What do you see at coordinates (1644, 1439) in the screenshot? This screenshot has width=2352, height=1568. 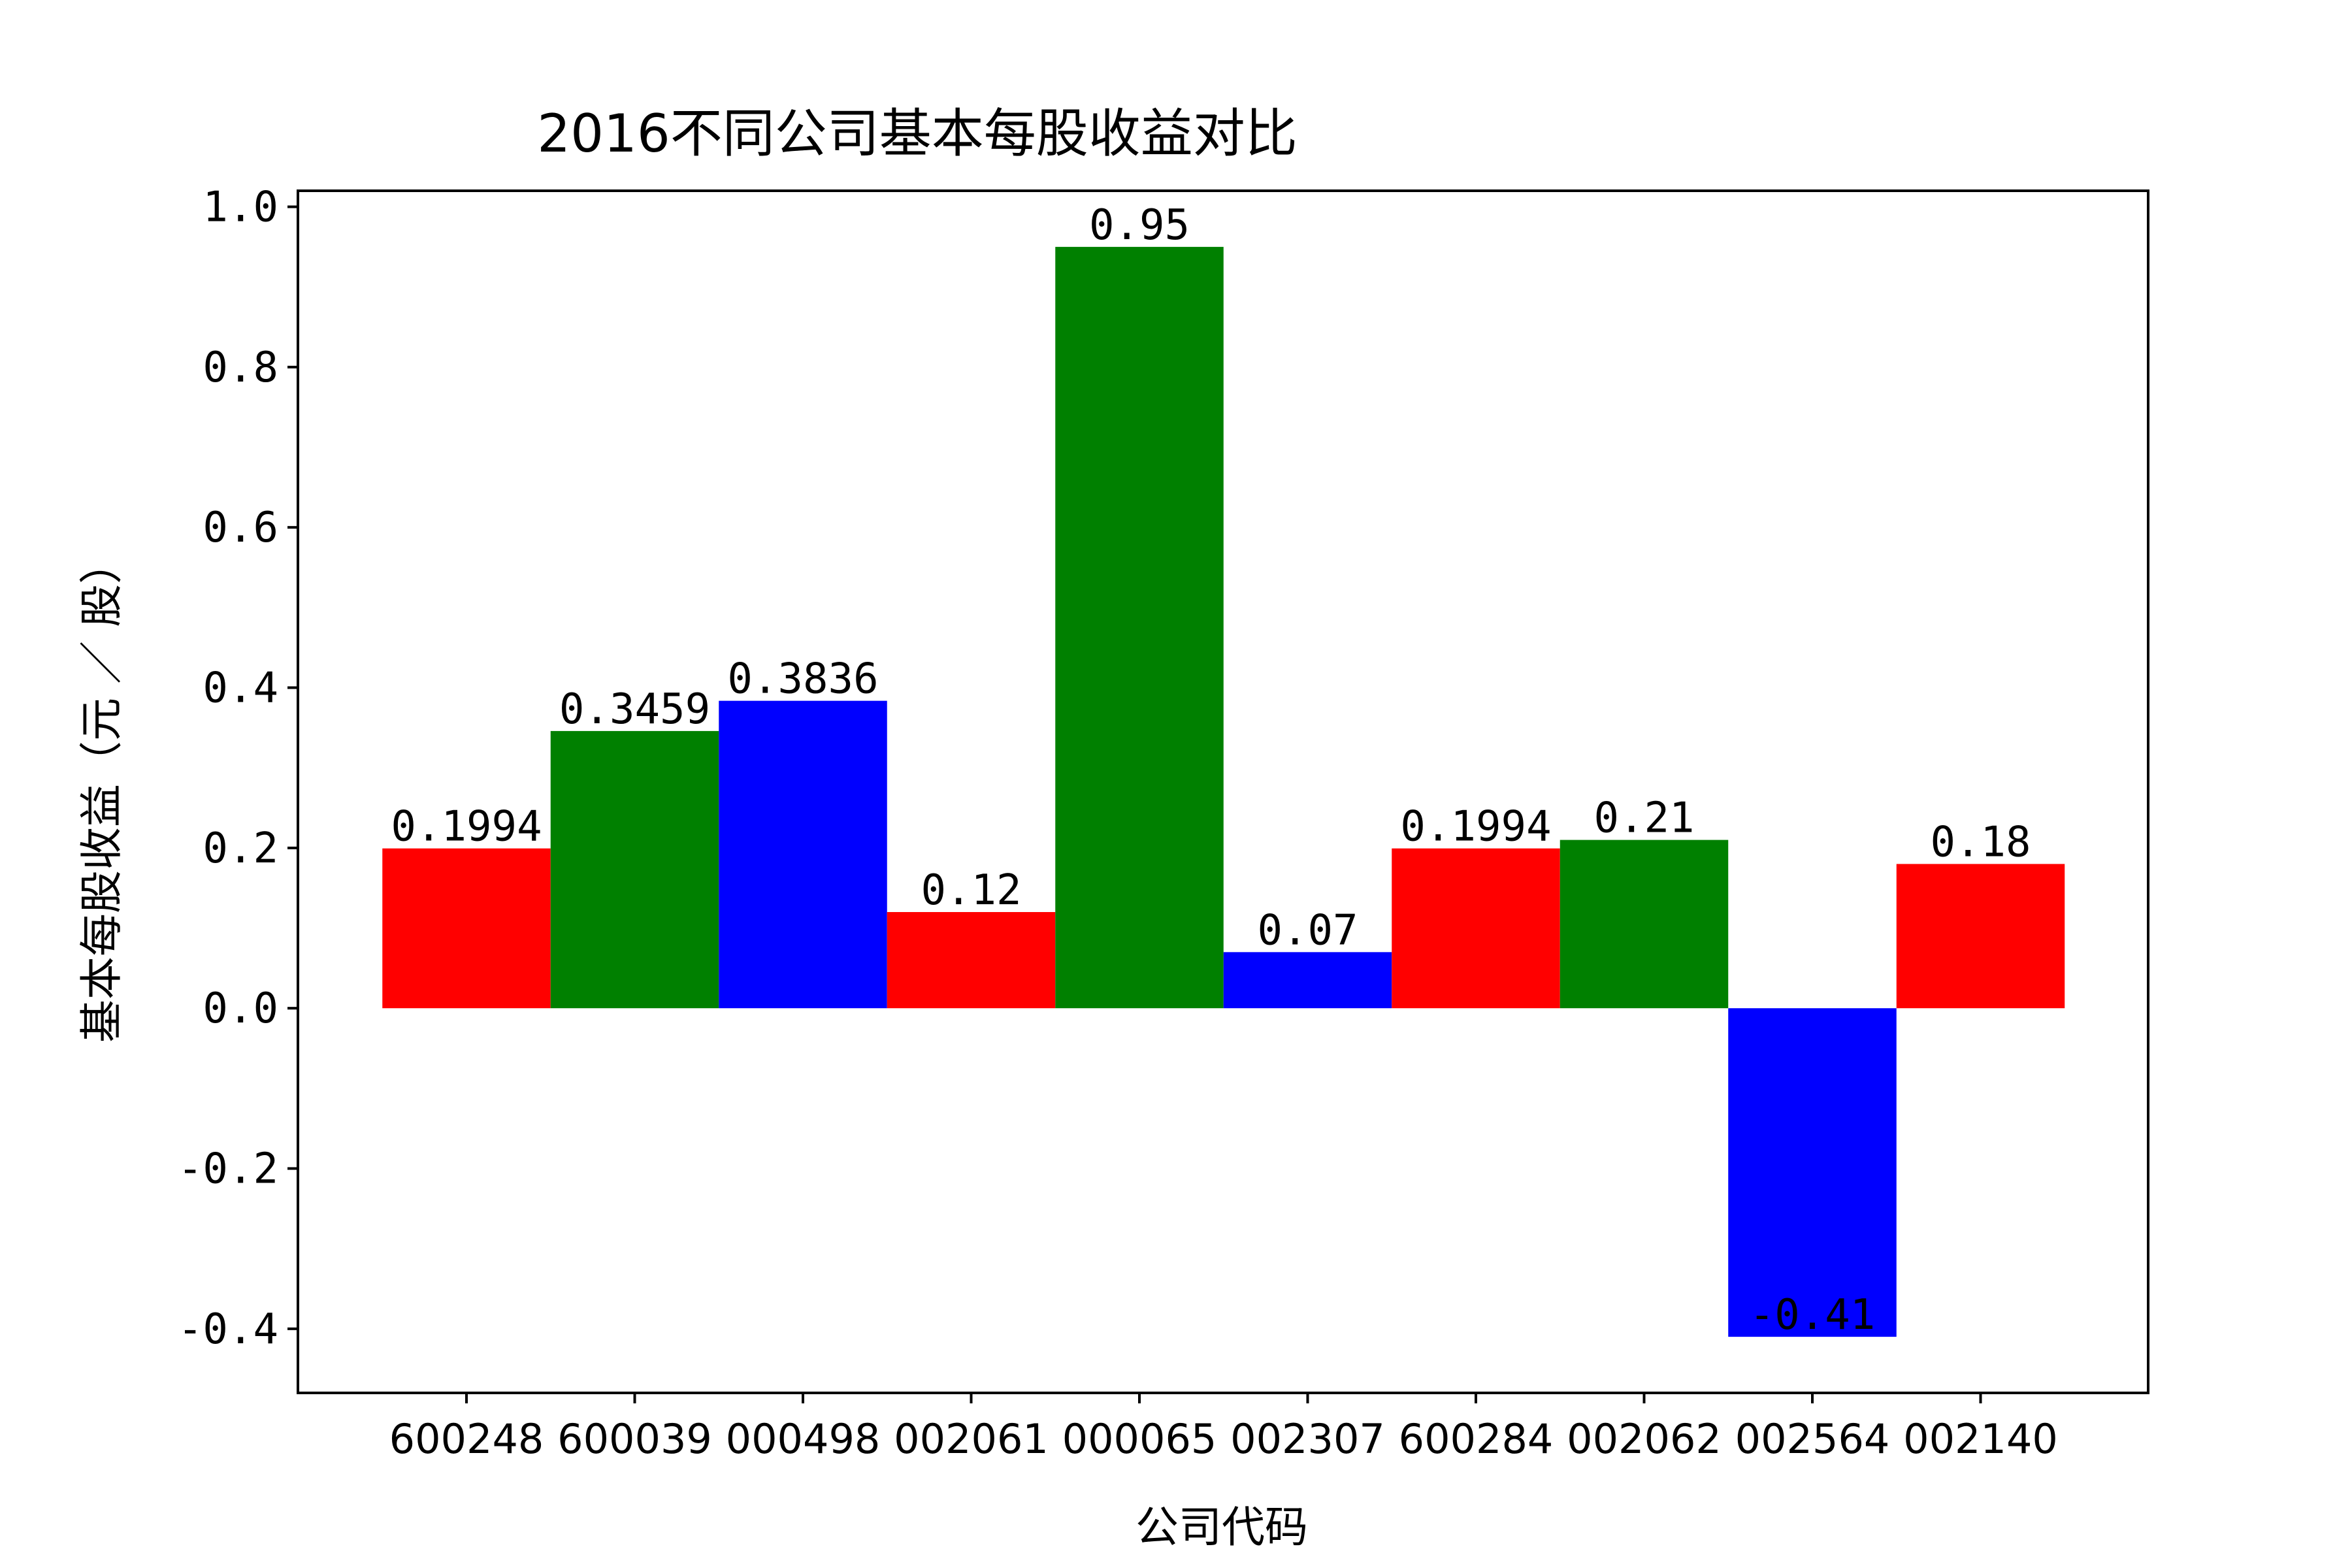 I see `x-tick-label: 002062` at bounding box center [1644, 1439].